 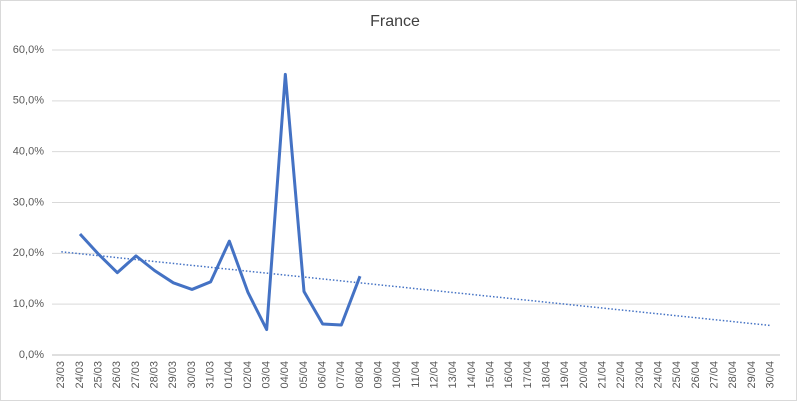 What do you see at coordinates (547, 375) in the screenshot?
I see `x-tick-label: 18/04` at bounding box center [547, 375].